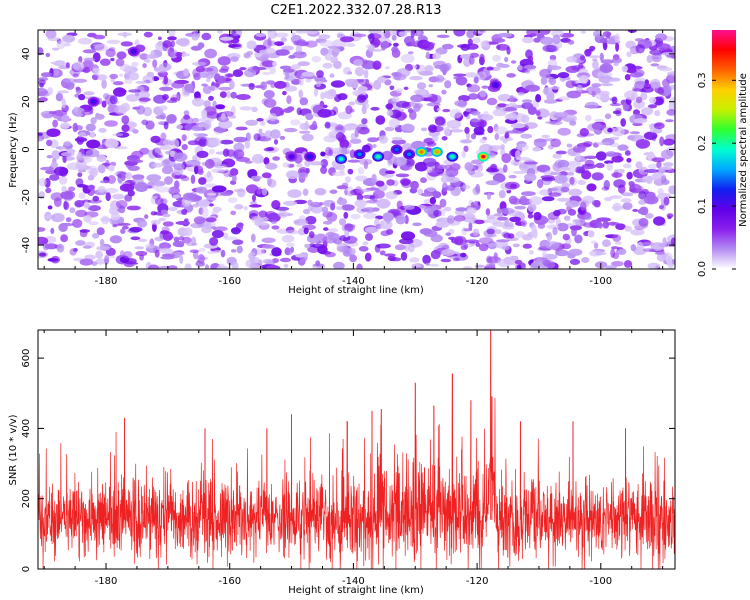 The height and width of the screenshot is (600, 750). What do you see at coordinates (26, 245) in the screenshot?
I see `spectrogram-ytick-label: -40` at bounding box center [26, 245].